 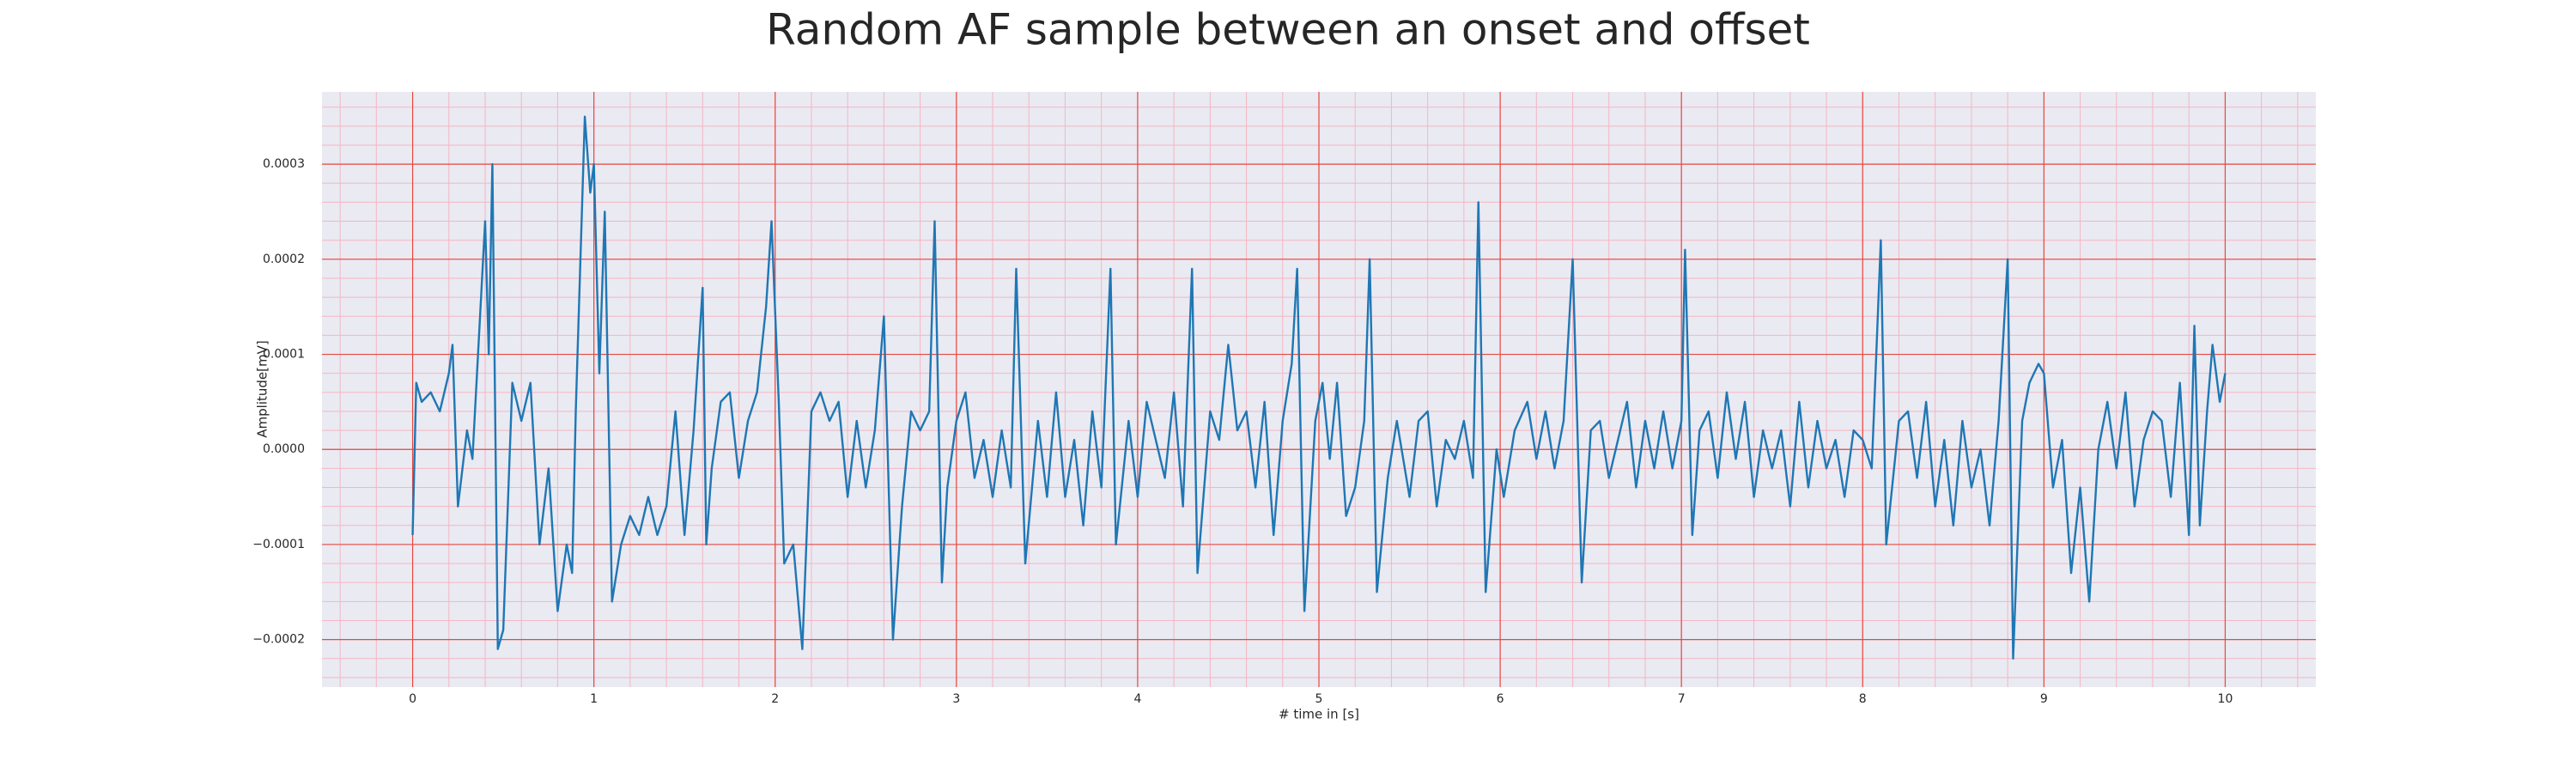 I want to click on x-tick-label: 8, so click(x=1863, y=699).